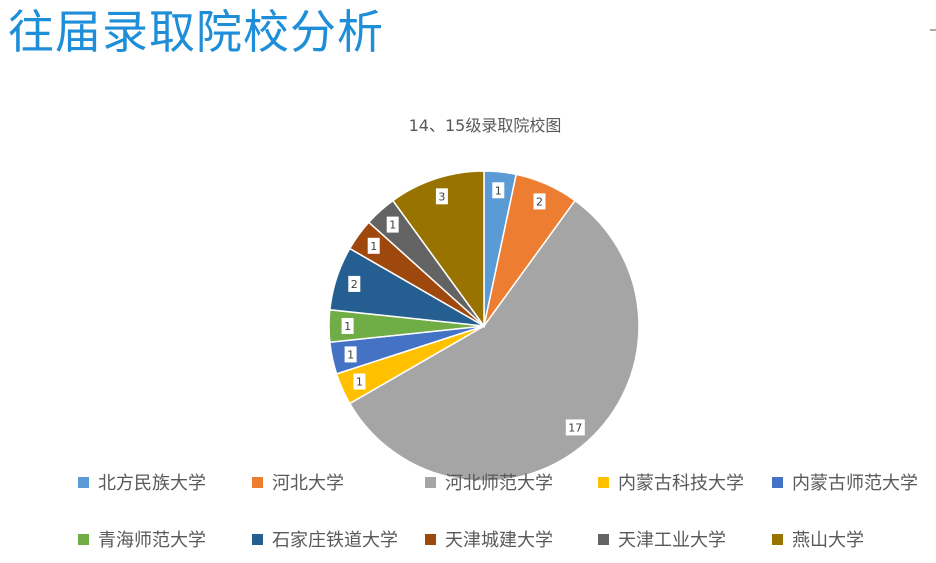 This screenshot has height=563, width=936. I want to click on data-label: 3, so click(441, 196).